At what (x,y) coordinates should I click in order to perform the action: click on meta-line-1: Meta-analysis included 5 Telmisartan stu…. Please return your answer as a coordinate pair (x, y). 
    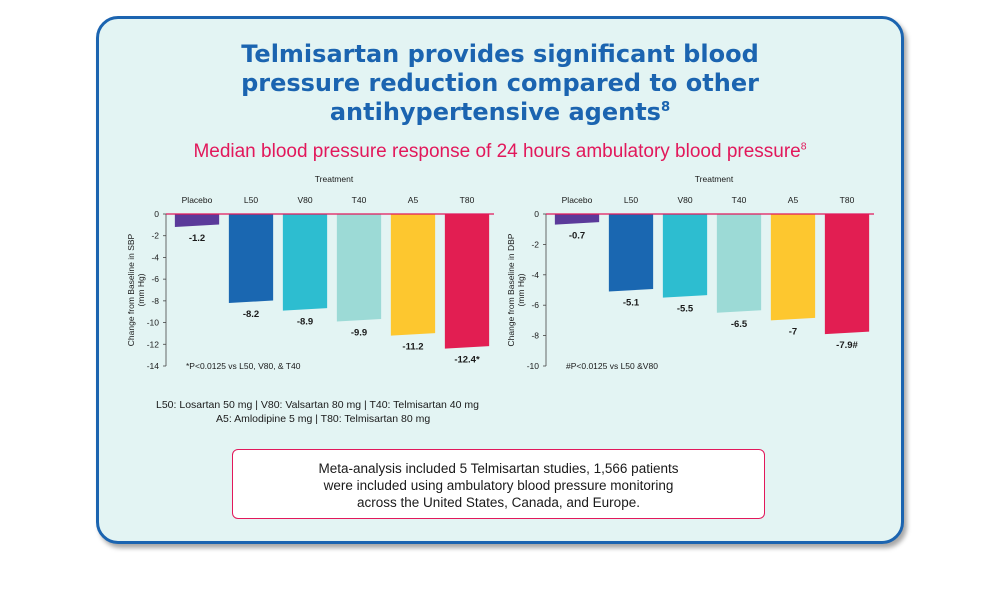
    Looking at the image, I should click on (498, 468).